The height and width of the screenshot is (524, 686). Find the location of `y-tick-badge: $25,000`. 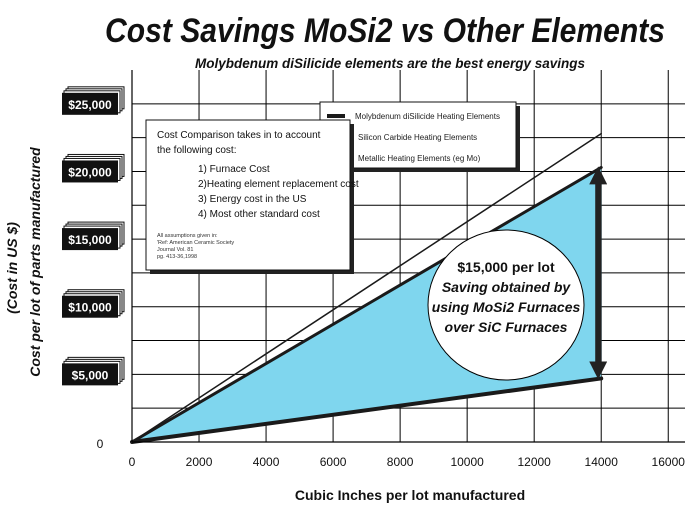

y-tick-badge: $25,000 is located at coordinates (93, 100).